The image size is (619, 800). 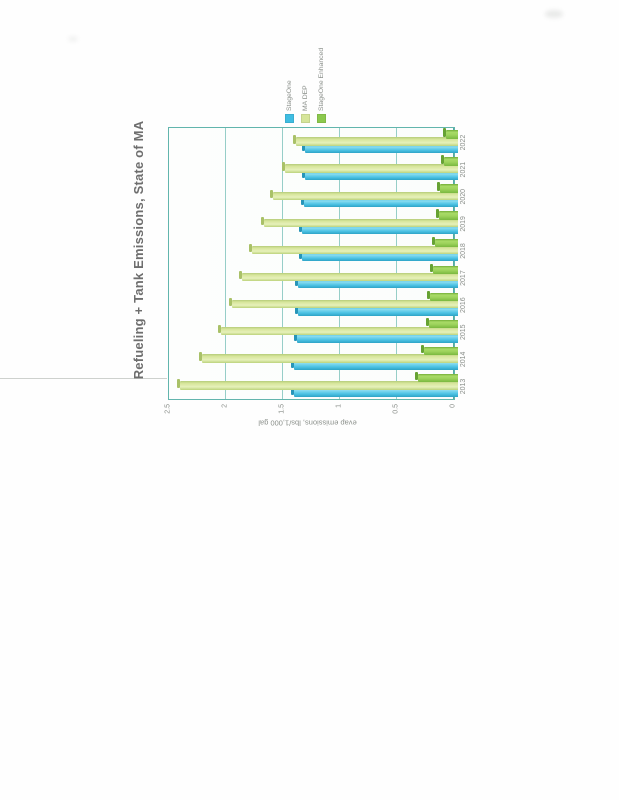 I want to click on bar-stageone-2020, so click(x=380, y=203).